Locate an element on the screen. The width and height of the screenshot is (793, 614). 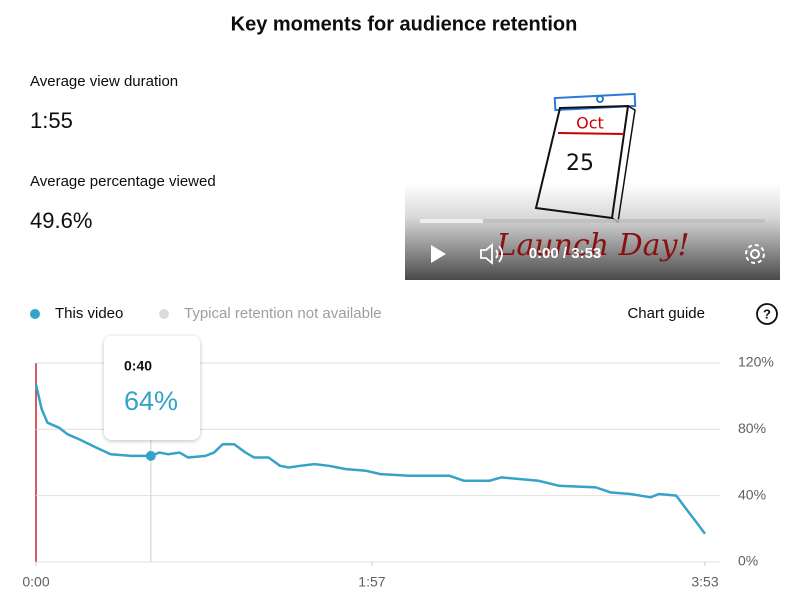
calendar-drawing: Oct 25 is located at coordinates (585, 158).